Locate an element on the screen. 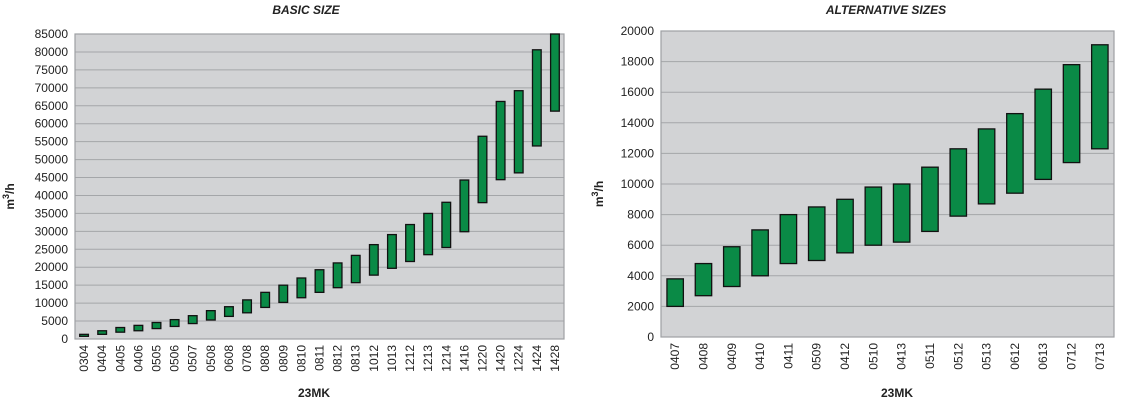 The height and width of the screenshot is (410, 1129). y-tick-label: 55000 is located at coordinates (52, 142).